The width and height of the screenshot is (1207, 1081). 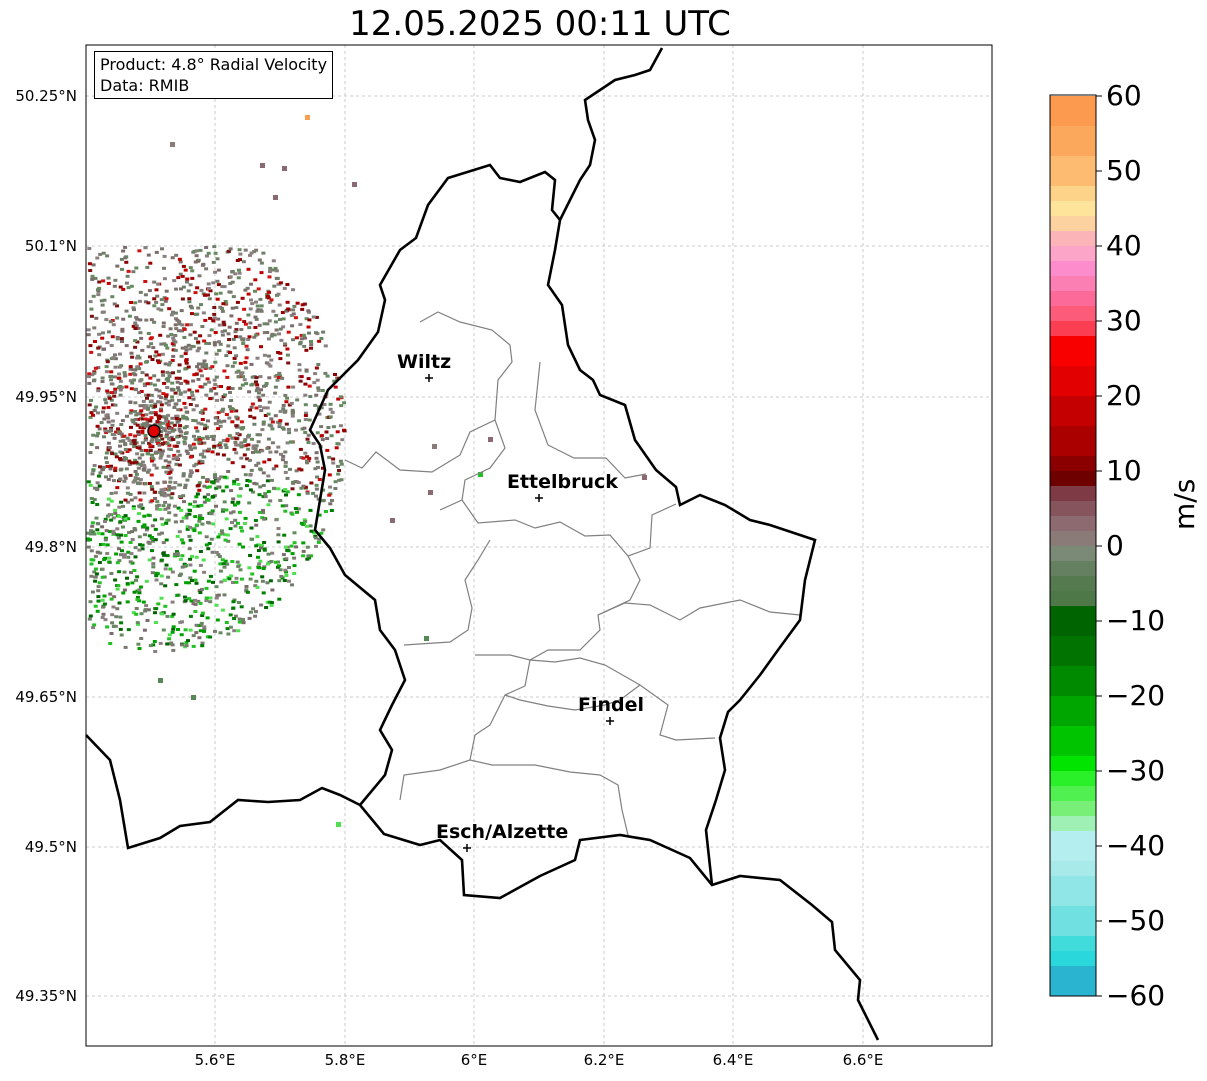 What do you see at coordinates (424, 362) in the screenshot?
I see `city-label-wiltz: Wiltz` at bounding box center [424, 362].